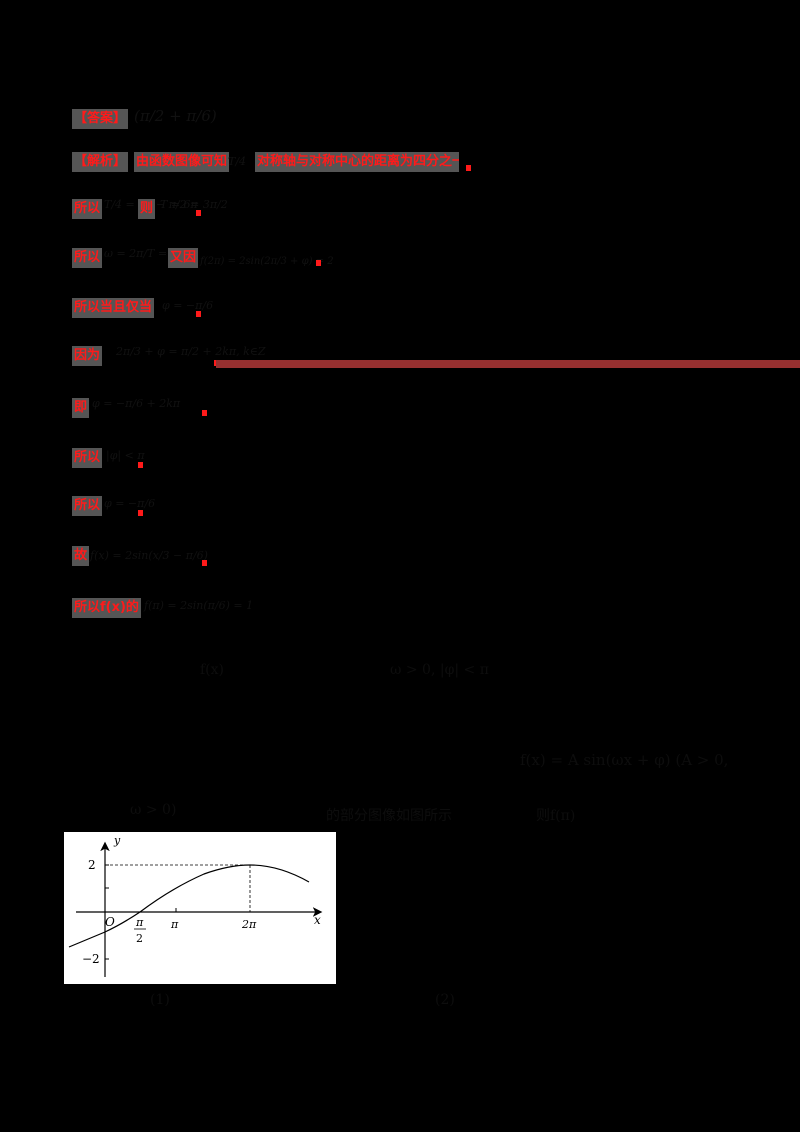  I want to click on line-5-label: 即, so click(81, 408).